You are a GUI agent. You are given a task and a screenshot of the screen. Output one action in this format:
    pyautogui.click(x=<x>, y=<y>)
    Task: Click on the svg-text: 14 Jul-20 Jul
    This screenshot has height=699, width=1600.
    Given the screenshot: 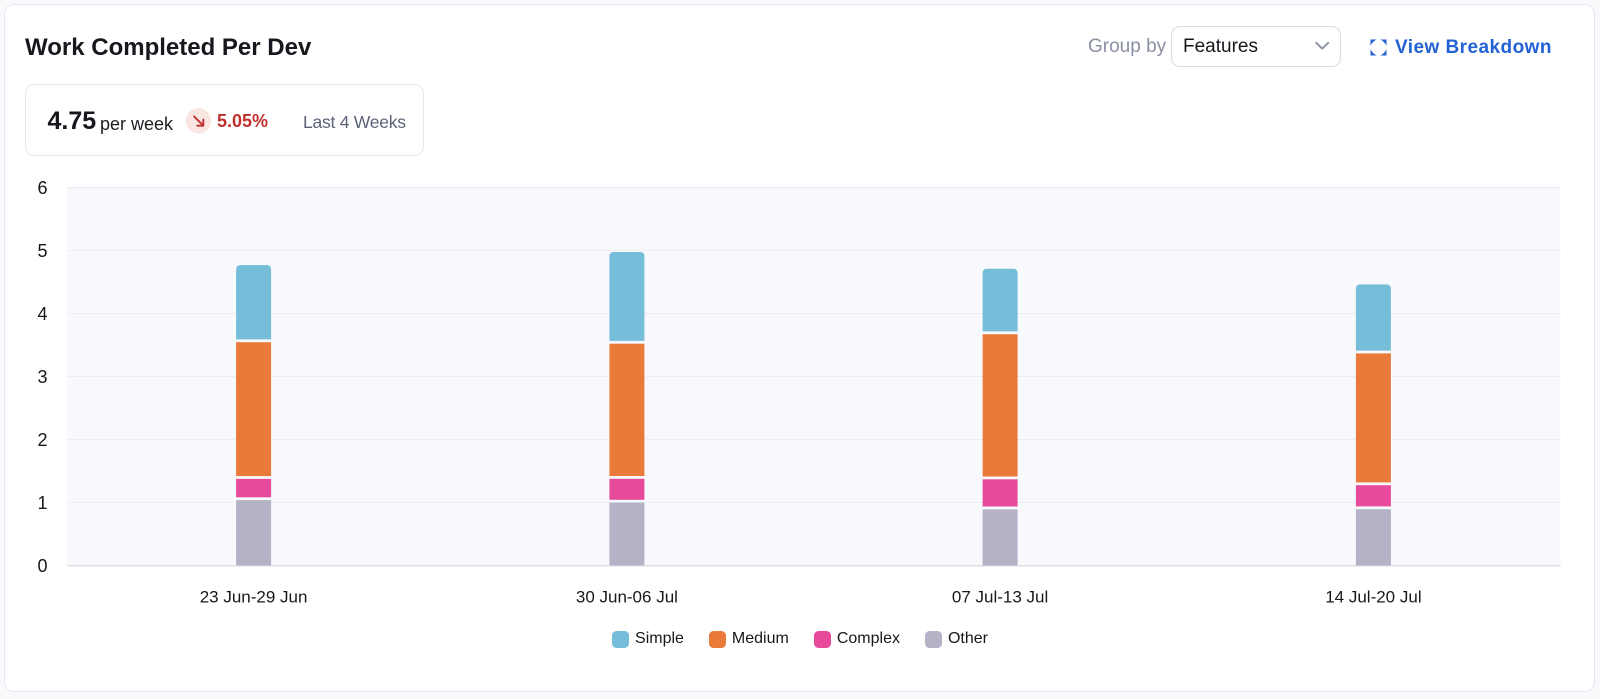 What is the action you would take?
    pyautogui.click(x=1373, y=596)
    